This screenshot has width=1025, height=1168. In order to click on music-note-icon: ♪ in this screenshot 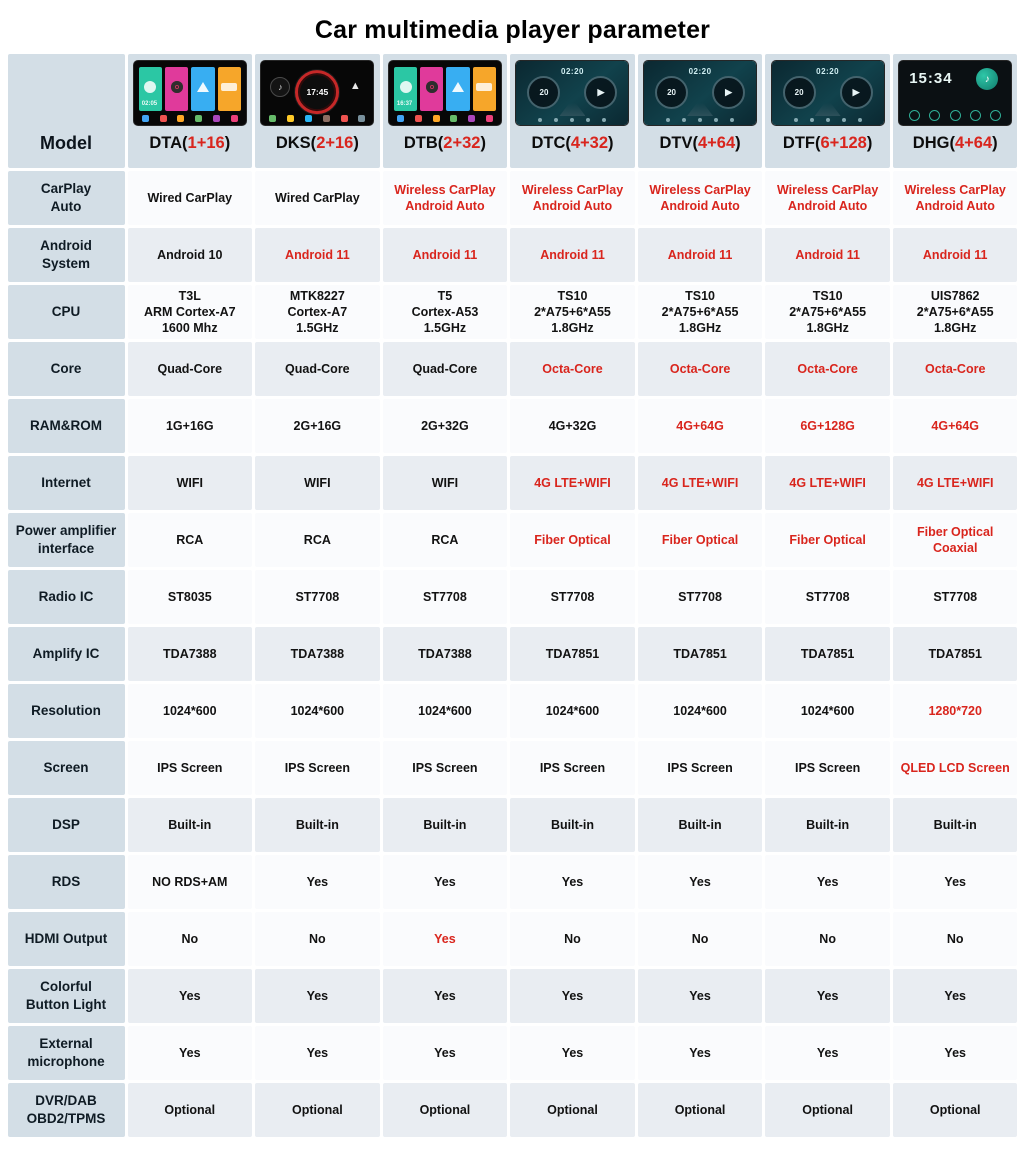, I will do `click(280, 87)`.